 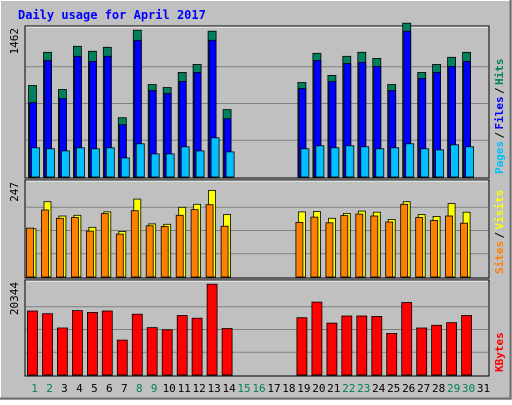 I want to click on day-label-14: 14, so click(x=229, y=388).